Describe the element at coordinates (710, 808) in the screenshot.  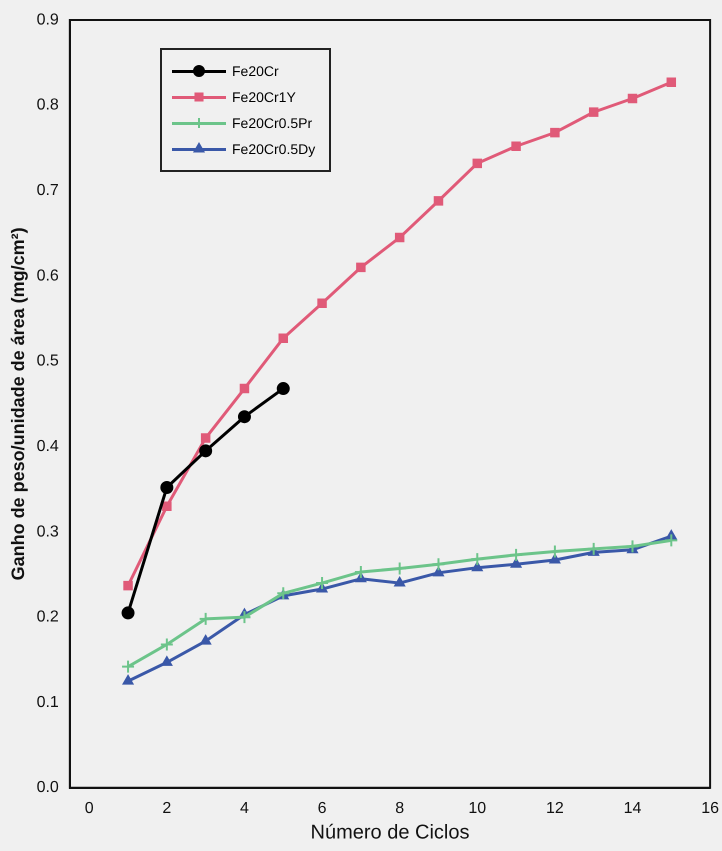
I see `x-tick-label: 16` at that location.